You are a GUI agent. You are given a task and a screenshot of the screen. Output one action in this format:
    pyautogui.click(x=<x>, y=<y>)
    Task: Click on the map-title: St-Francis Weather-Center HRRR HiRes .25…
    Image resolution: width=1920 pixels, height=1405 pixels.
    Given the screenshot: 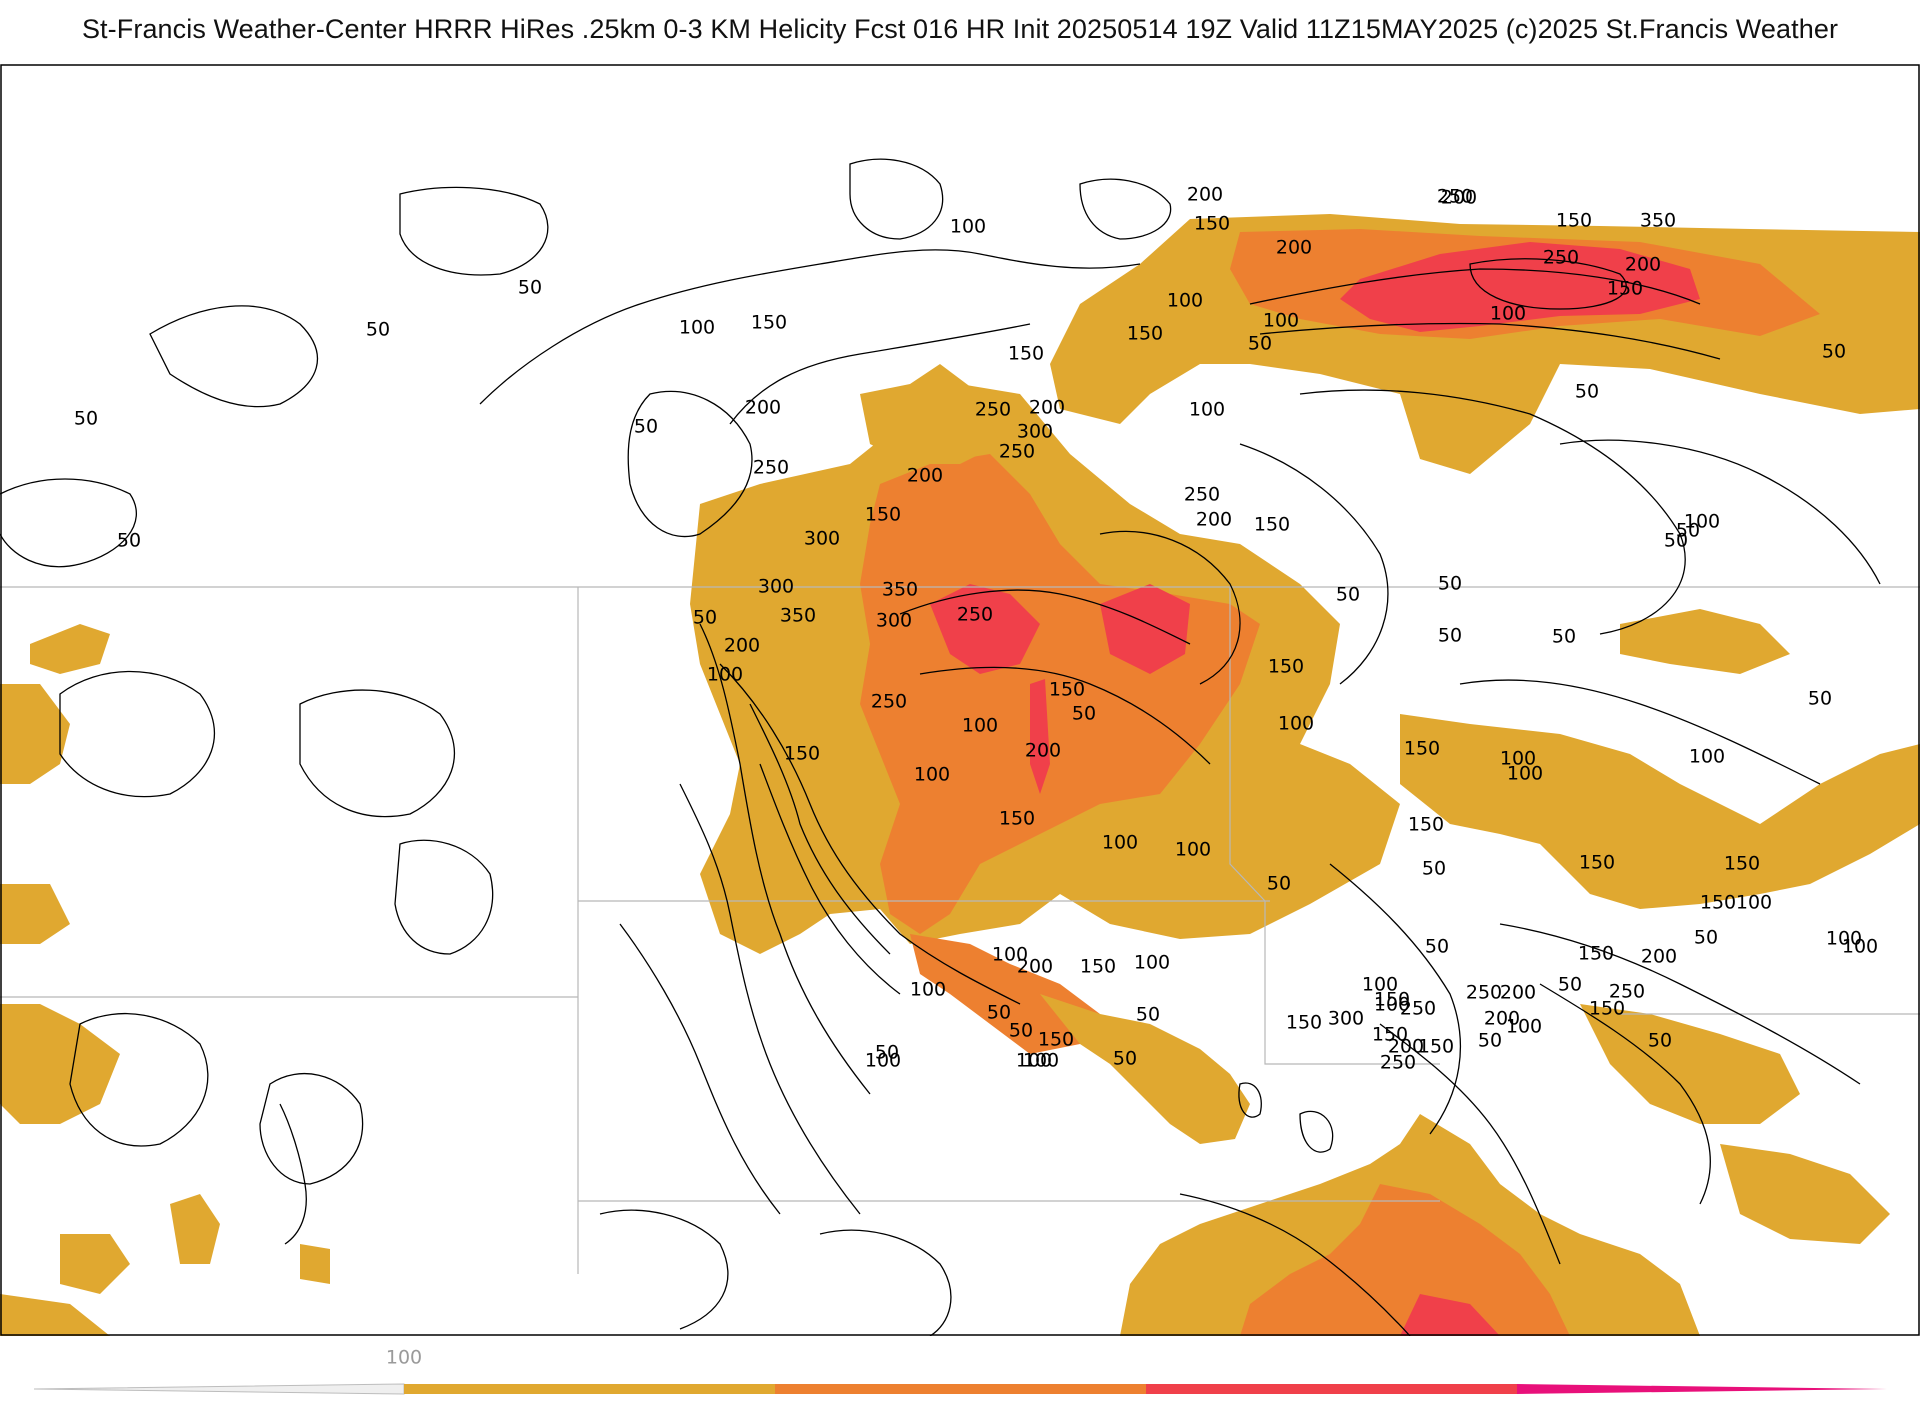 What is the action you would take?
    pyautogui.click(x=960, y=29)
    